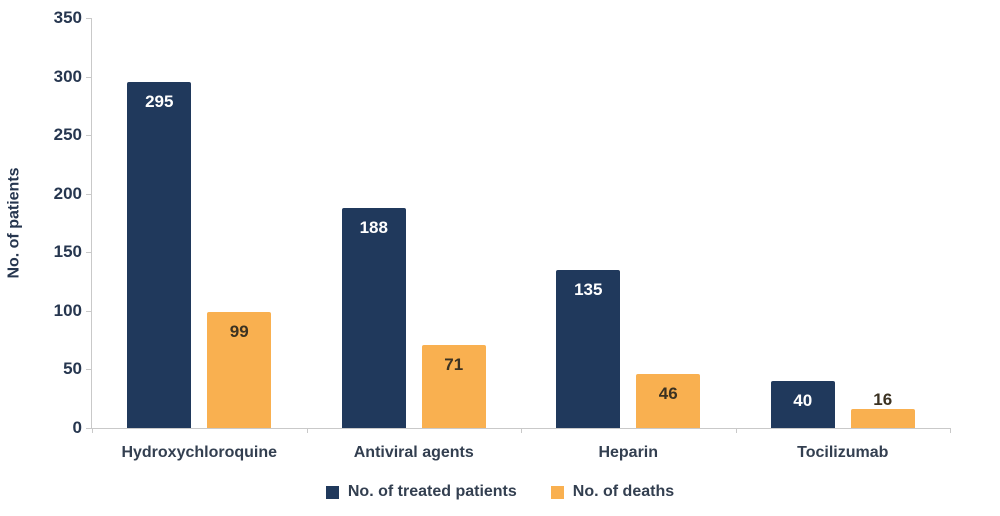 The width and height of the screenshot is (1000, 516). What do you see at coordinates (239, 331) in the screenshot?
I see `bar-value-label: 99` at bounding box center [239, 331].